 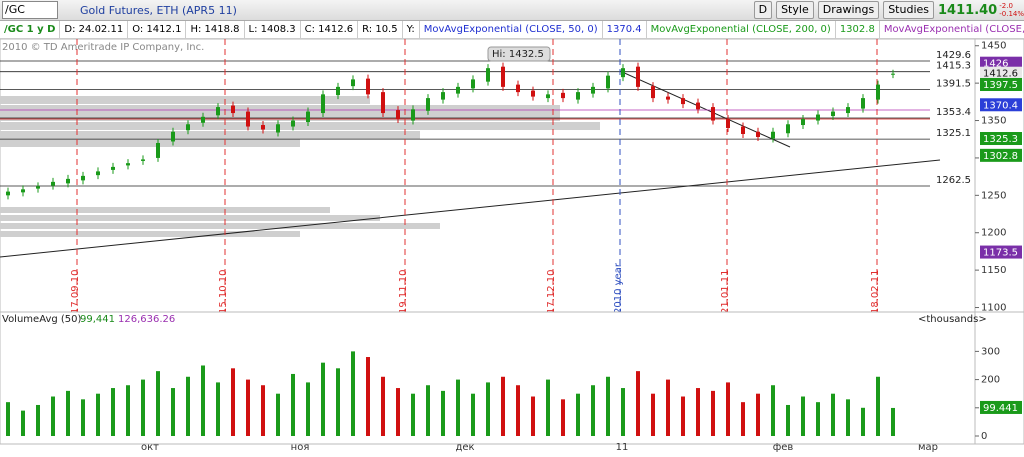 What do you see at coordinates (990, 351) in the screenshot?
I see `y-tick-label: 300` at bounding box center [990, 351].